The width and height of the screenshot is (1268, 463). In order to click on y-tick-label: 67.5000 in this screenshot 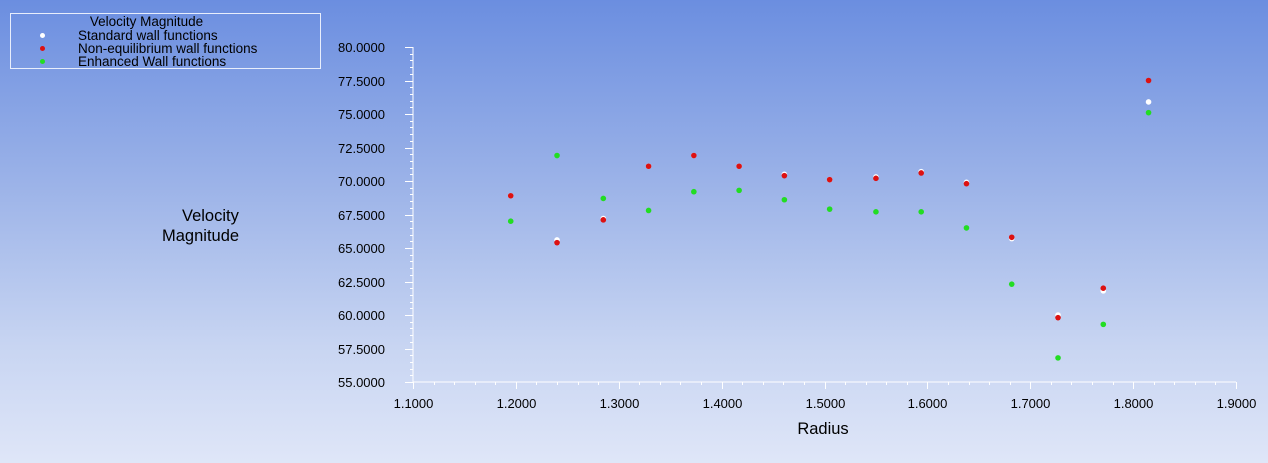, I will do `click(361, 215)`.